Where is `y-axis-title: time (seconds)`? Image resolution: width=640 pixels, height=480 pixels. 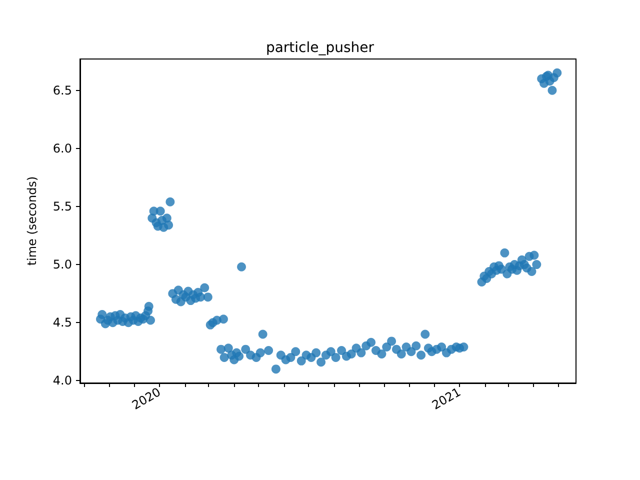
y-axis-title: time (seconds) is located at coordinates (32, 221).